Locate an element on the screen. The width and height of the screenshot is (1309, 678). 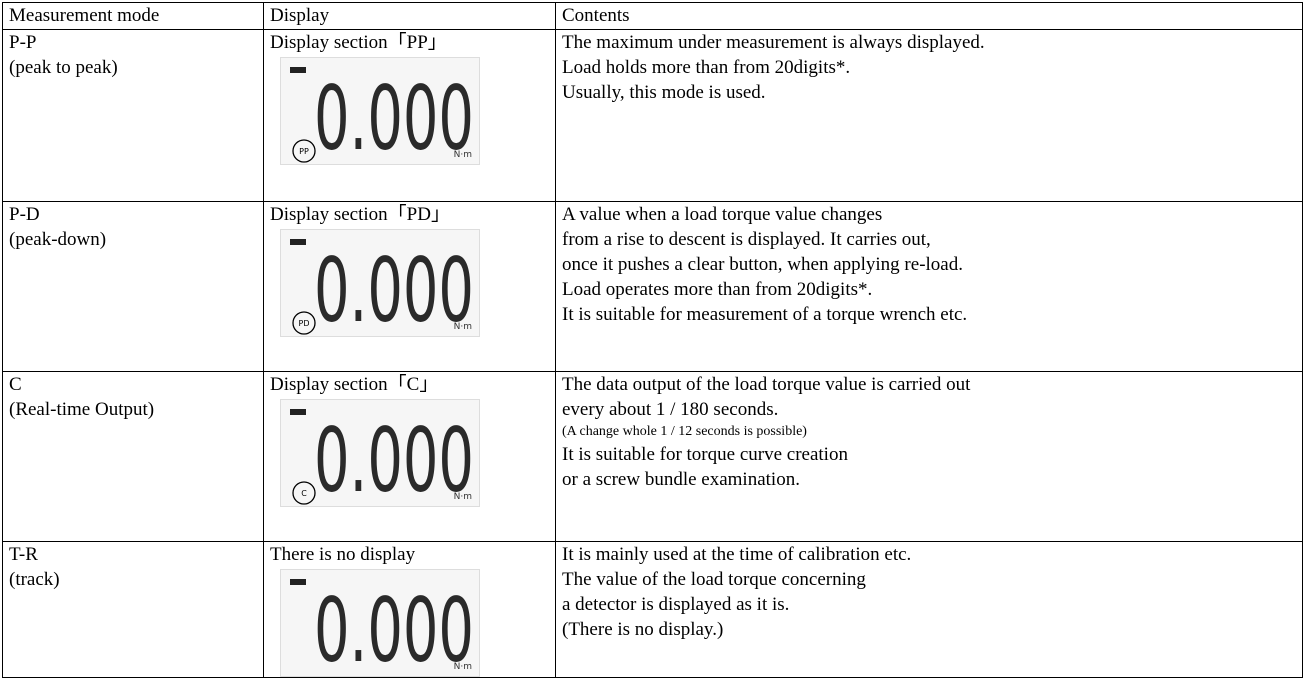
contents-line: A value when a load torque value changes is located at coordinates (722, 214).